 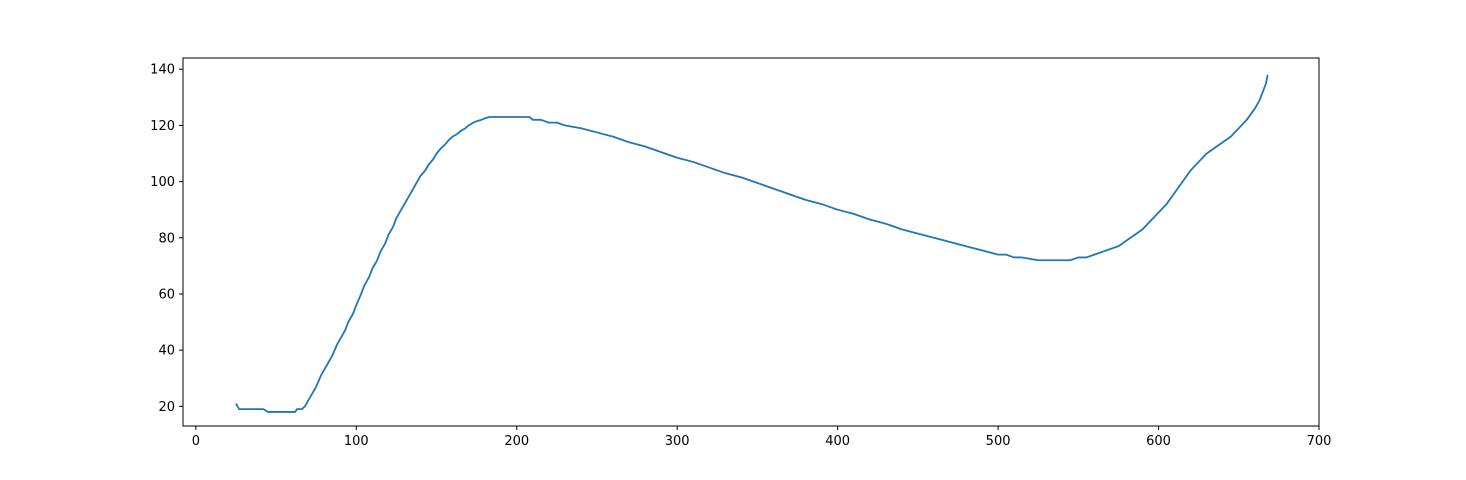 I want to click on y-tick-label: 80, so click(x=166, y=238).